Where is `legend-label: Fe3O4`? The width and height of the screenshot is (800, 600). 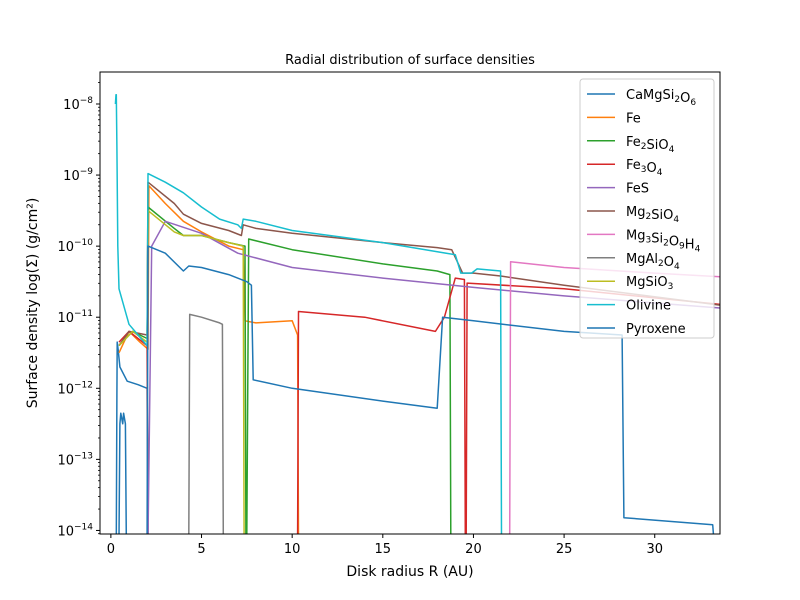
legend-label: Fe3O4 is located at coordinates (644, 168).